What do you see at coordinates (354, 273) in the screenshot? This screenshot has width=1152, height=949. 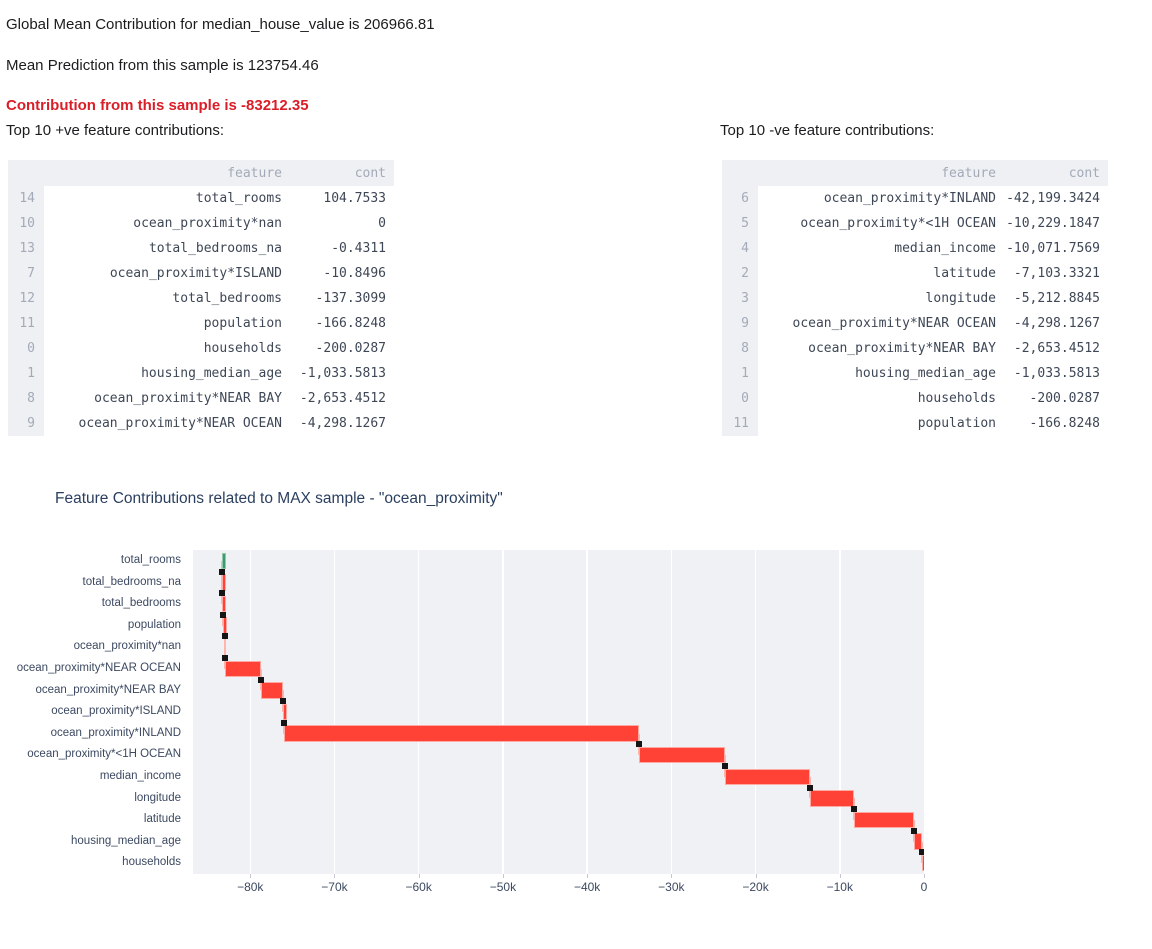 I see `cell-cont: -10.8496` at bounding box center [354, 273].